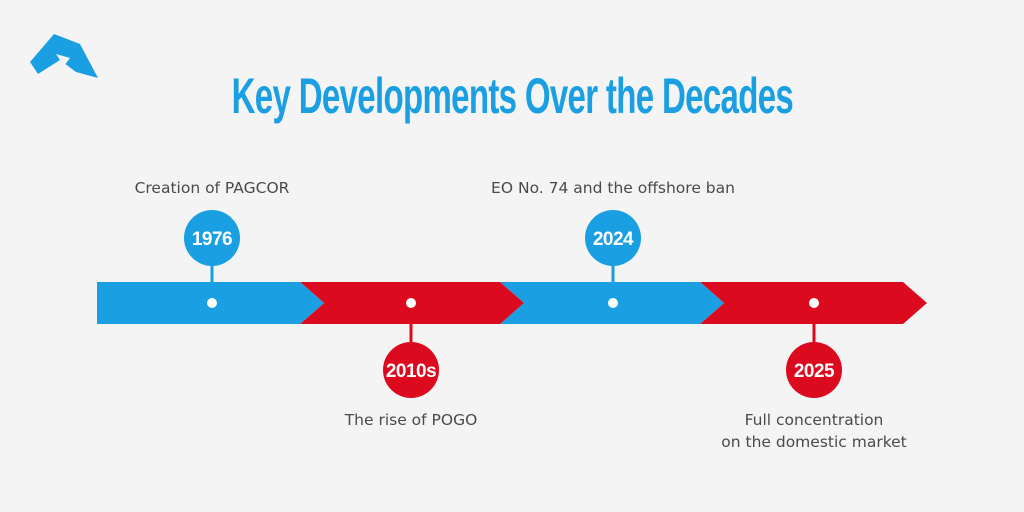  I want to click on year-label-2025: 2025, so click(814, 371).